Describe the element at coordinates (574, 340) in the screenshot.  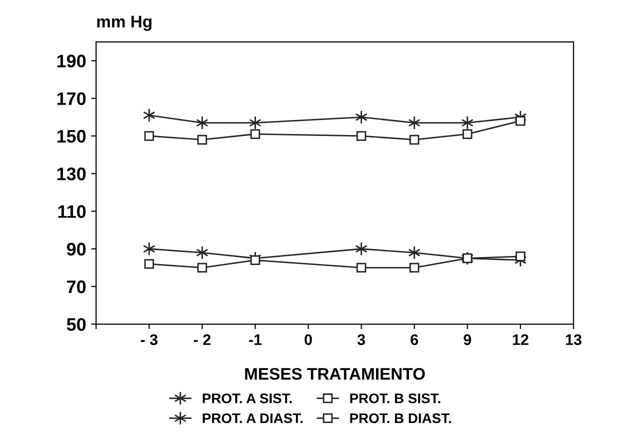
I see `x-tick-label: 13` at that location.